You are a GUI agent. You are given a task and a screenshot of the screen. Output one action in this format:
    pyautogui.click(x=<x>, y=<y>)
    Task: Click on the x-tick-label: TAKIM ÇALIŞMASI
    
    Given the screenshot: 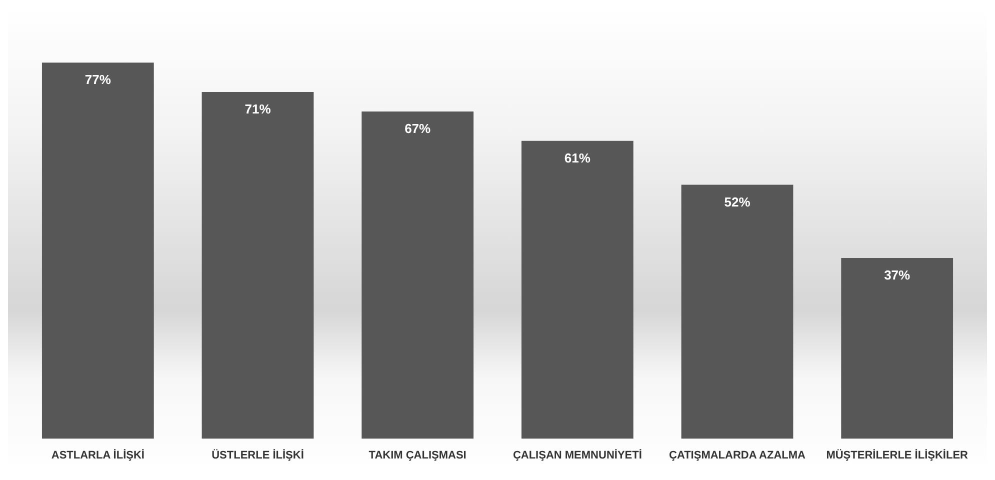 What is the action you would take?
    pyautogui.click(x=417, y=455)
    